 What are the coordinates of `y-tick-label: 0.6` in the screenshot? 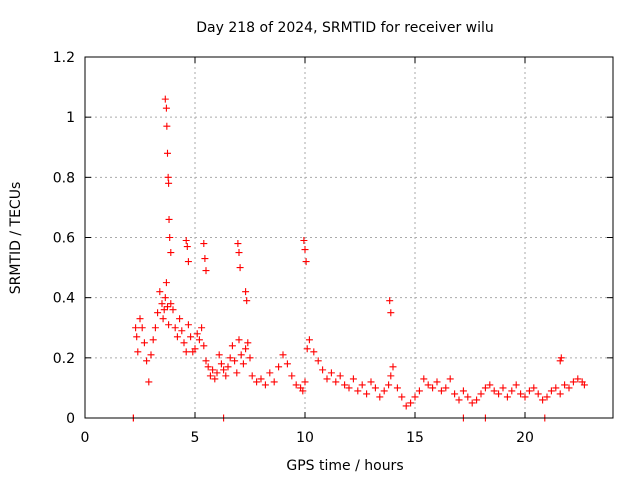 It's located at (64, 239).